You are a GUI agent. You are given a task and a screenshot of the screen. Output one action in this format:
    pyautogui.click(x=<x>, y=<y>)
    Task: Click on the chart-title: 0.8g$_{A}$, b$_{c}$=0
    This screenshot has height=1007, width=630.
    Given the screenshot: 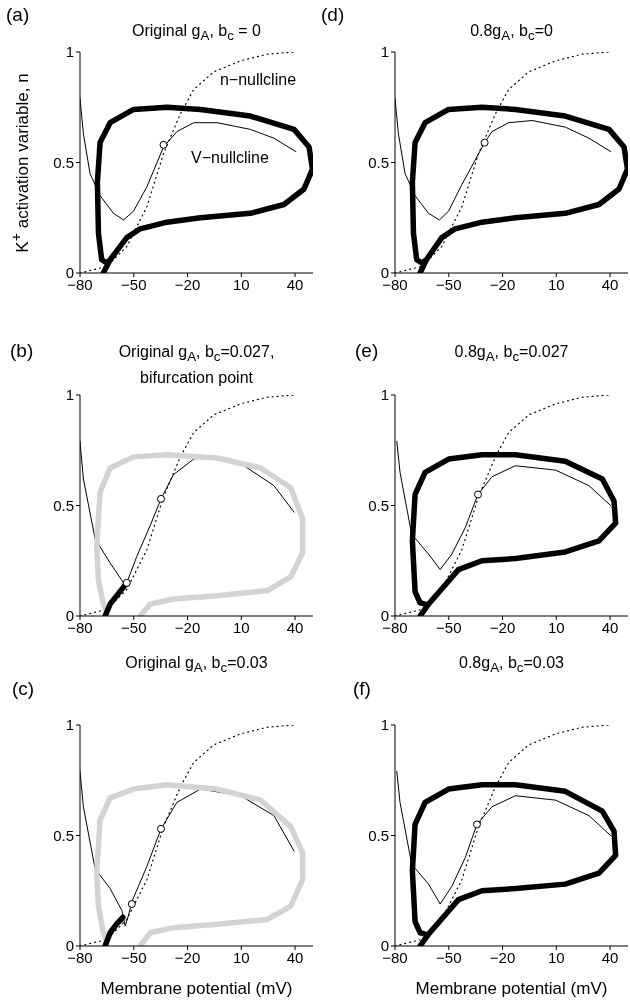 What is the action you would take?
    pyautogui.click(x=511, y=33)
    